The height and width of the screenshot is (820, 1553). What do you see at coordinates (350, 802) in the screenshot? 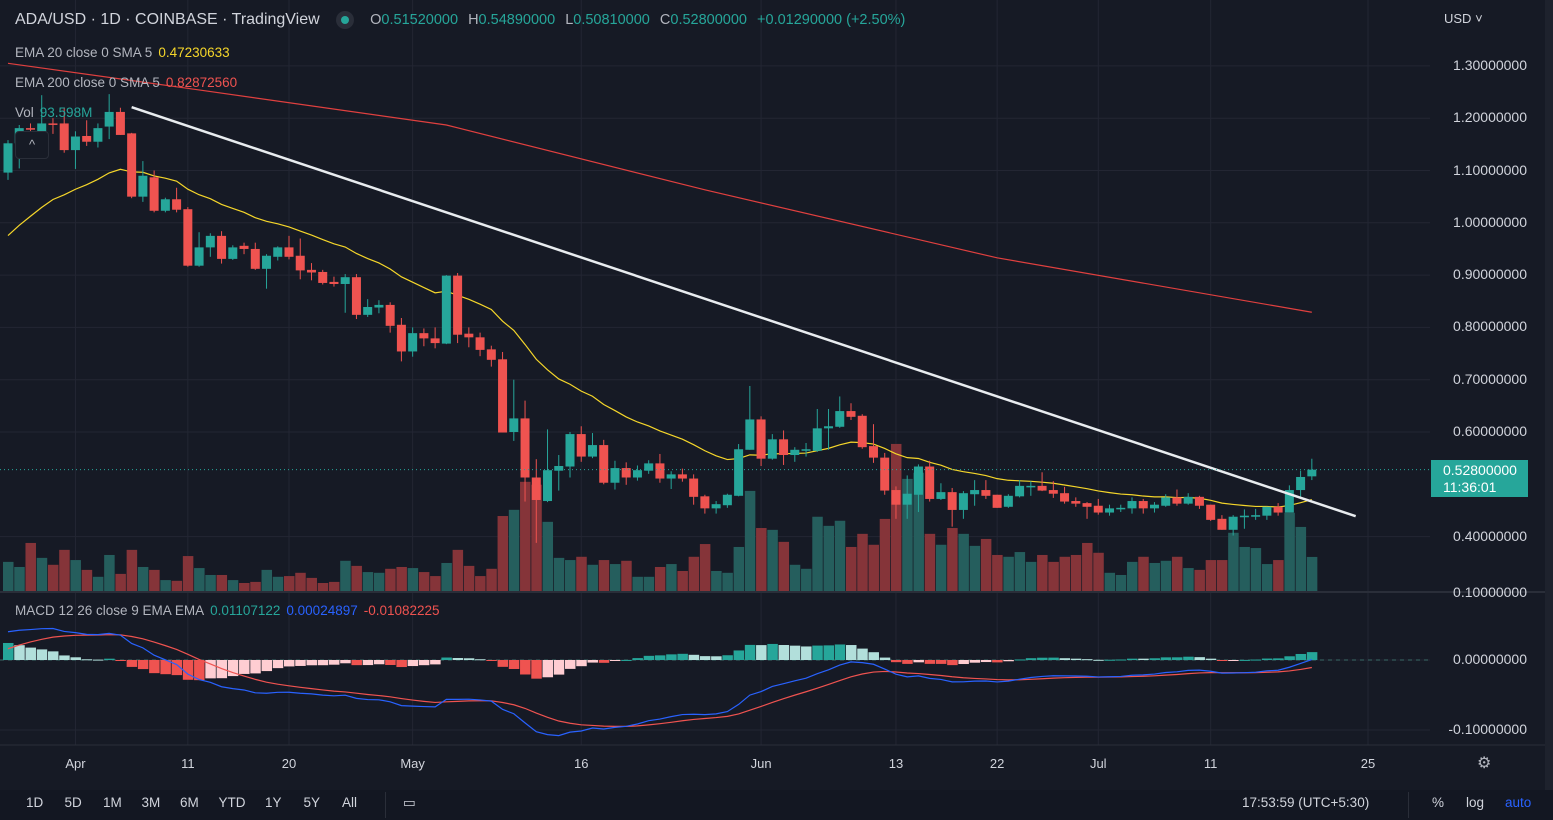
I see `range-button-all: All` at bounding box center [350, 802].